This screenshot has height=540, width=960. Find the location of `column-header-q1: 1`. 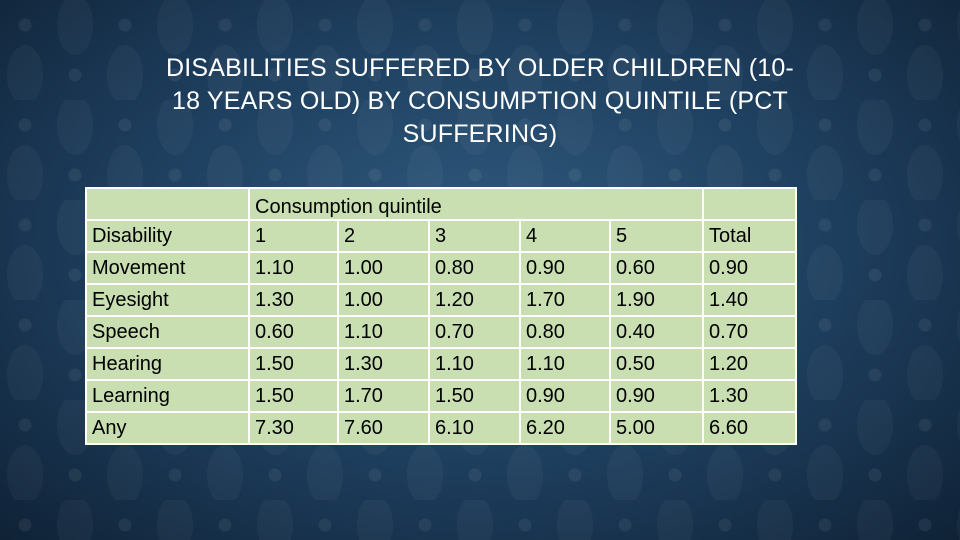

column-header-q1: 1 is located at coordinates (293, 236).